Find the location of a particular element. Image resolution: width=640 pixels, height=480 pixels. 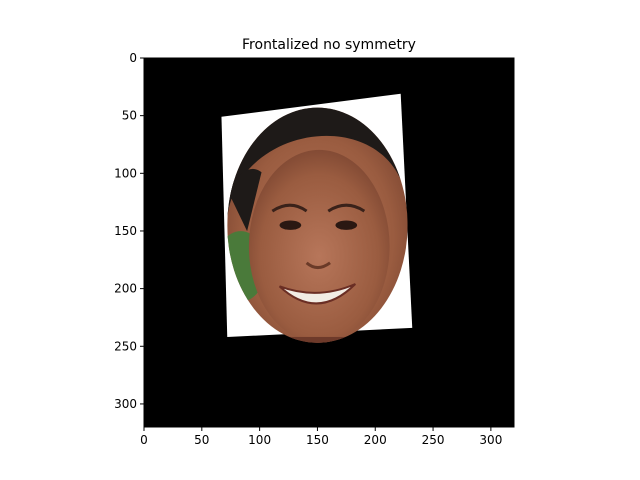

y-tick-label: 0 is located at coordinates (133, 58).